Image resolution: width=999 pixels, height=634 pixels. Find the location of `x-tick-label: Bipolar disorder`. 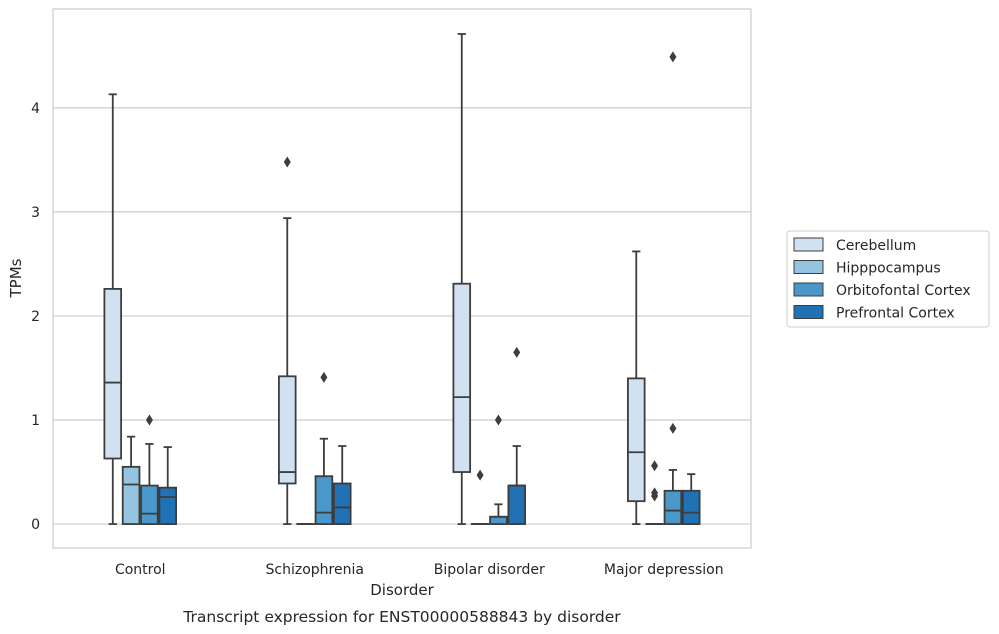

x-tick-label: Bipolar disorder is located at coordinates (489, 570).